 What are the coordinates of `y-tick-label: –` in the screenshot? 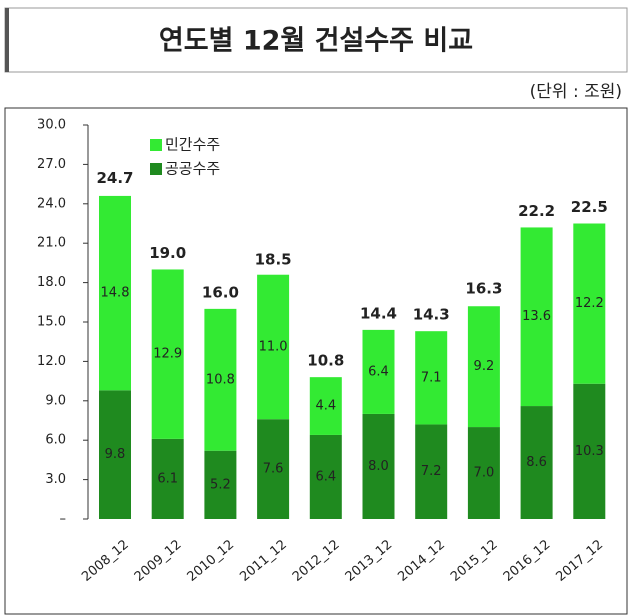 It's located at (63, 519).